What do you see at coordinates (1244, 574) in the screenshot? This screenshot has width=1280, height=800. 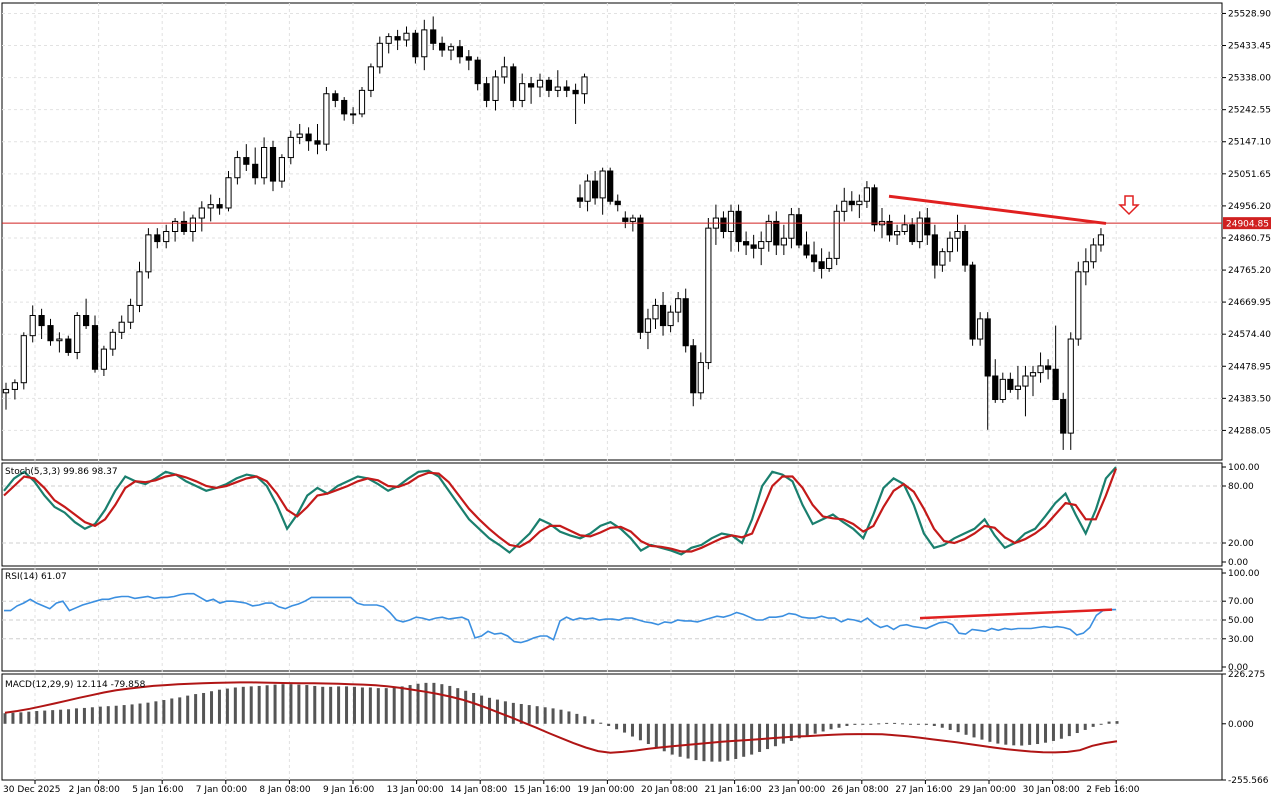 I see `rsi-tick-label: 100.00` at bounding box center [1244, 574].